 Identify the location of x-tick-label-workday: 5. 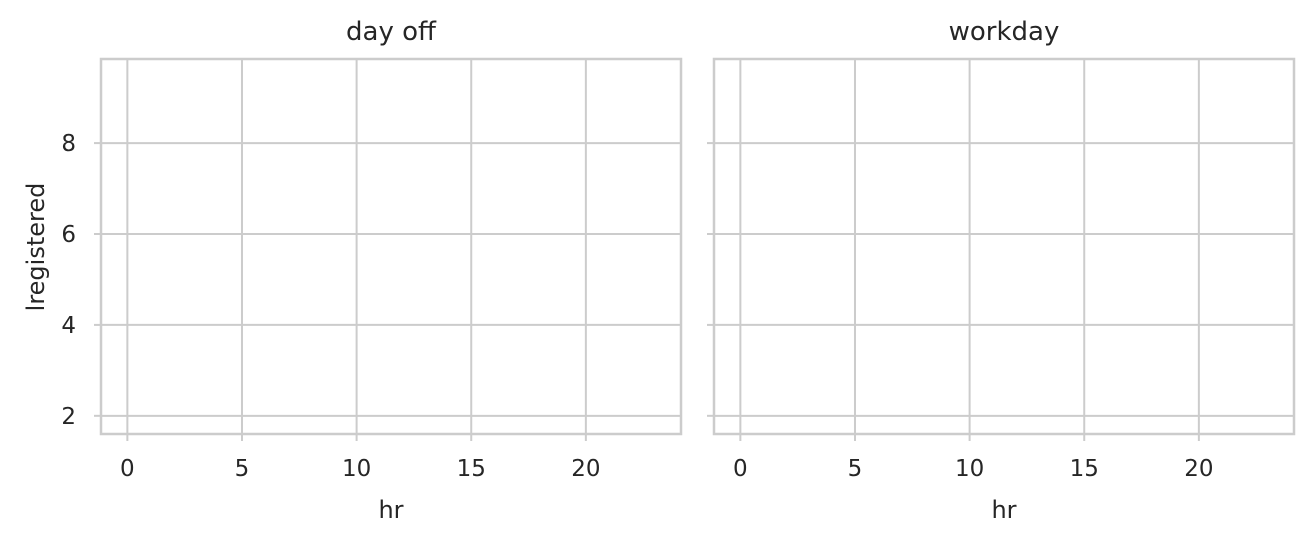
(855, 469).